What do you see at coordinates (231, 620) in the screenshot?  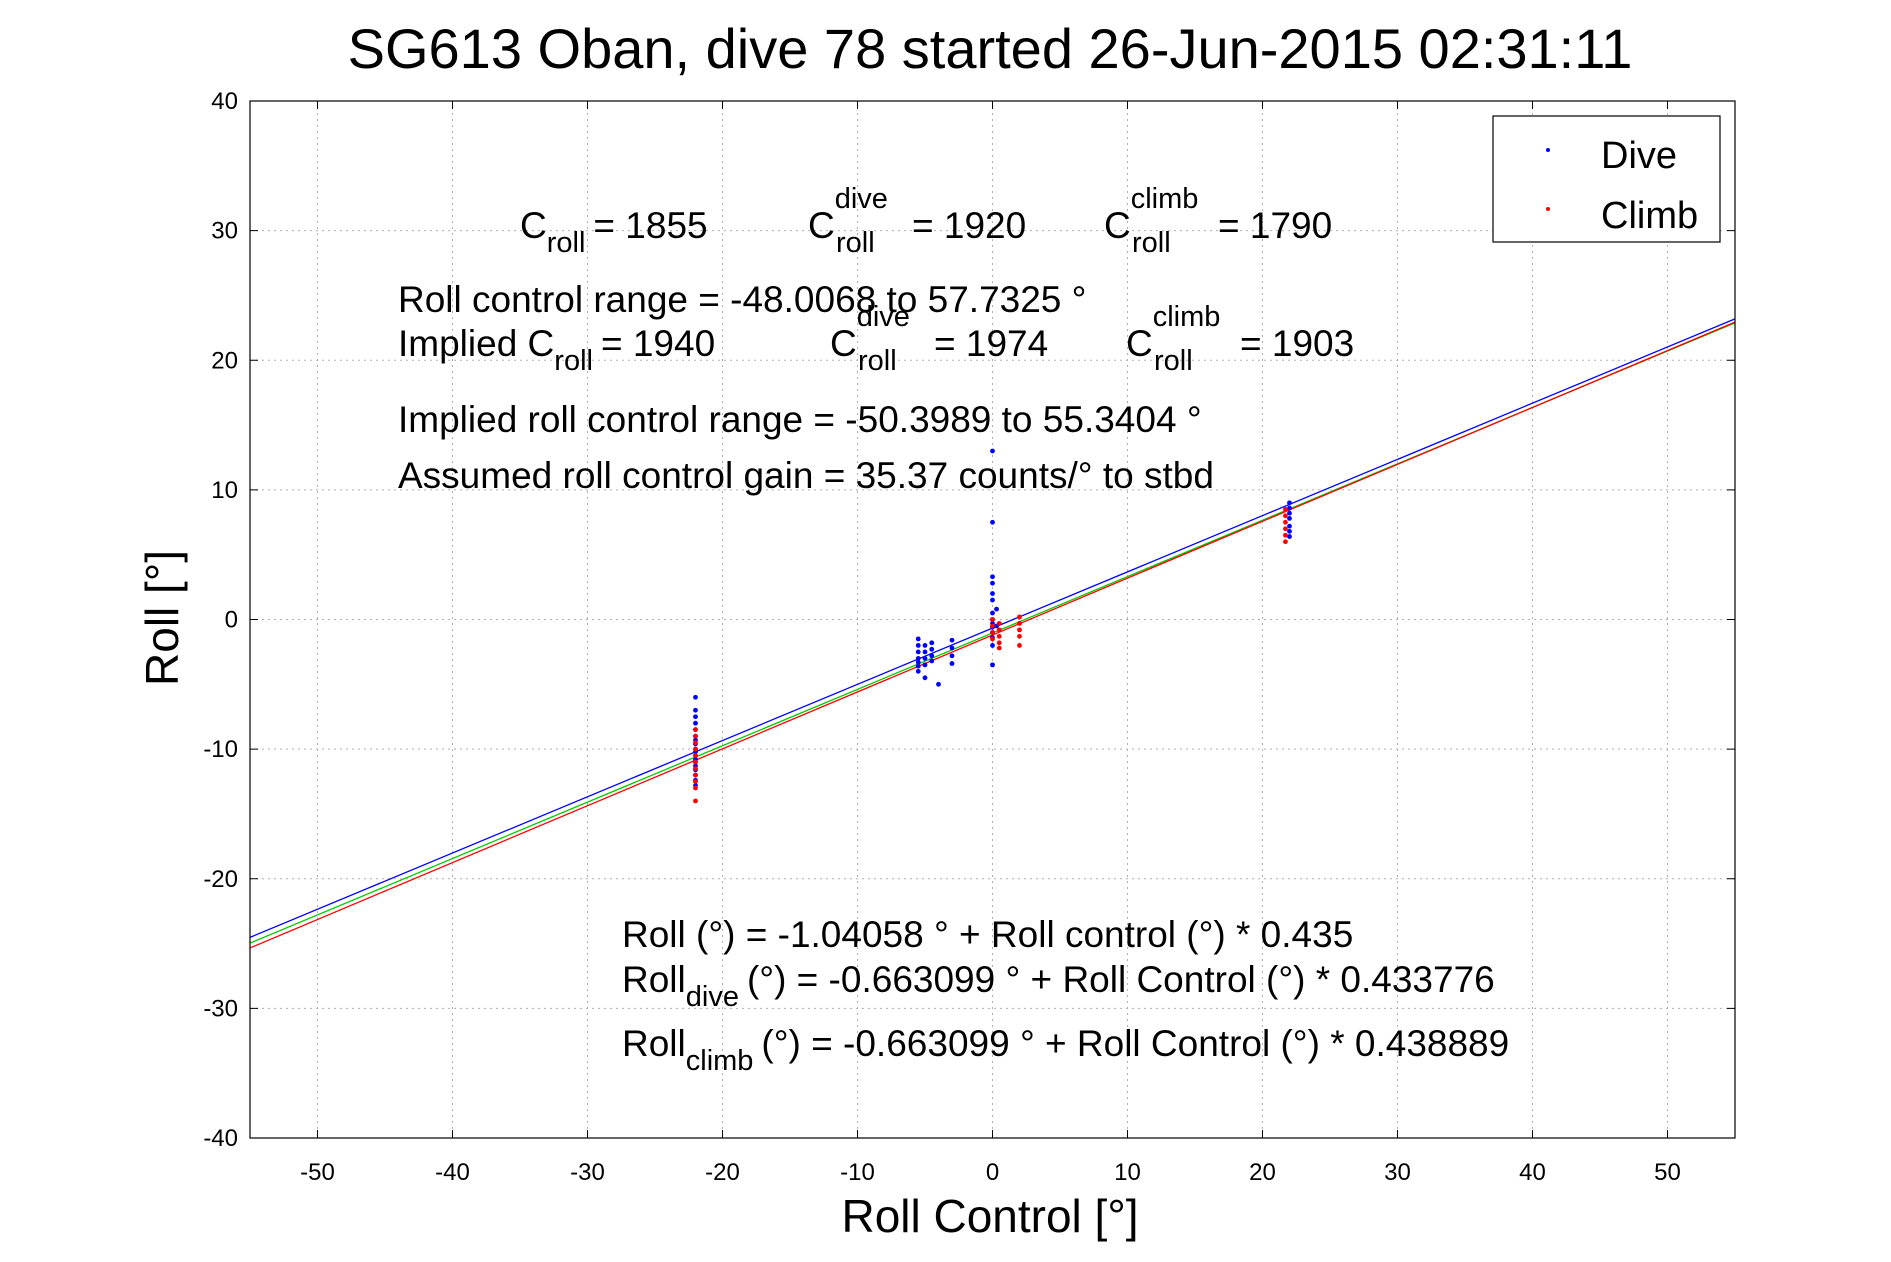 I see `y-tick-label: 0` at bounding box center [231, 620].